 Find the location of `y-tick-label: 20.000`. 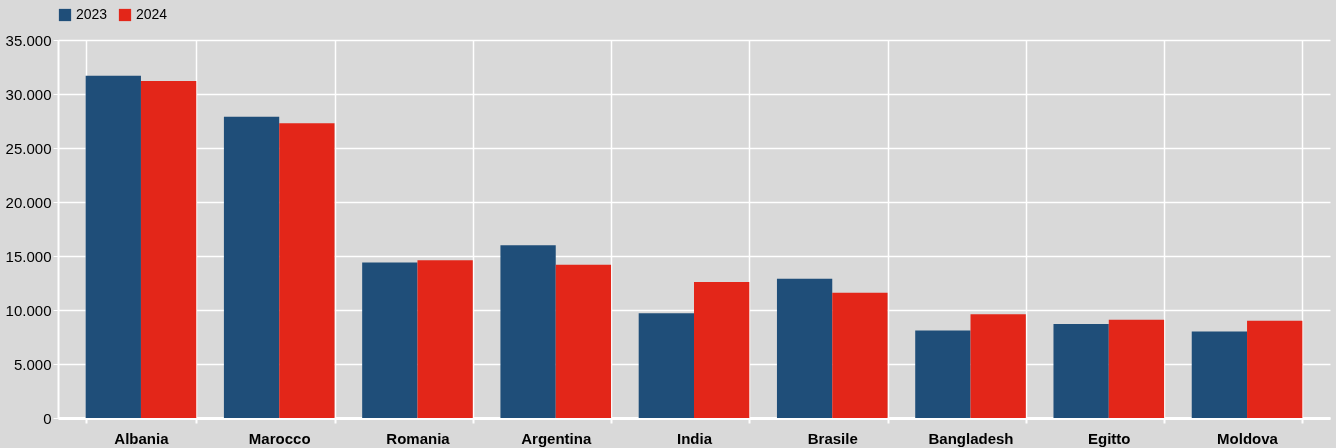

y-tick-label: 20.000 is located at coordinates (28, 202).